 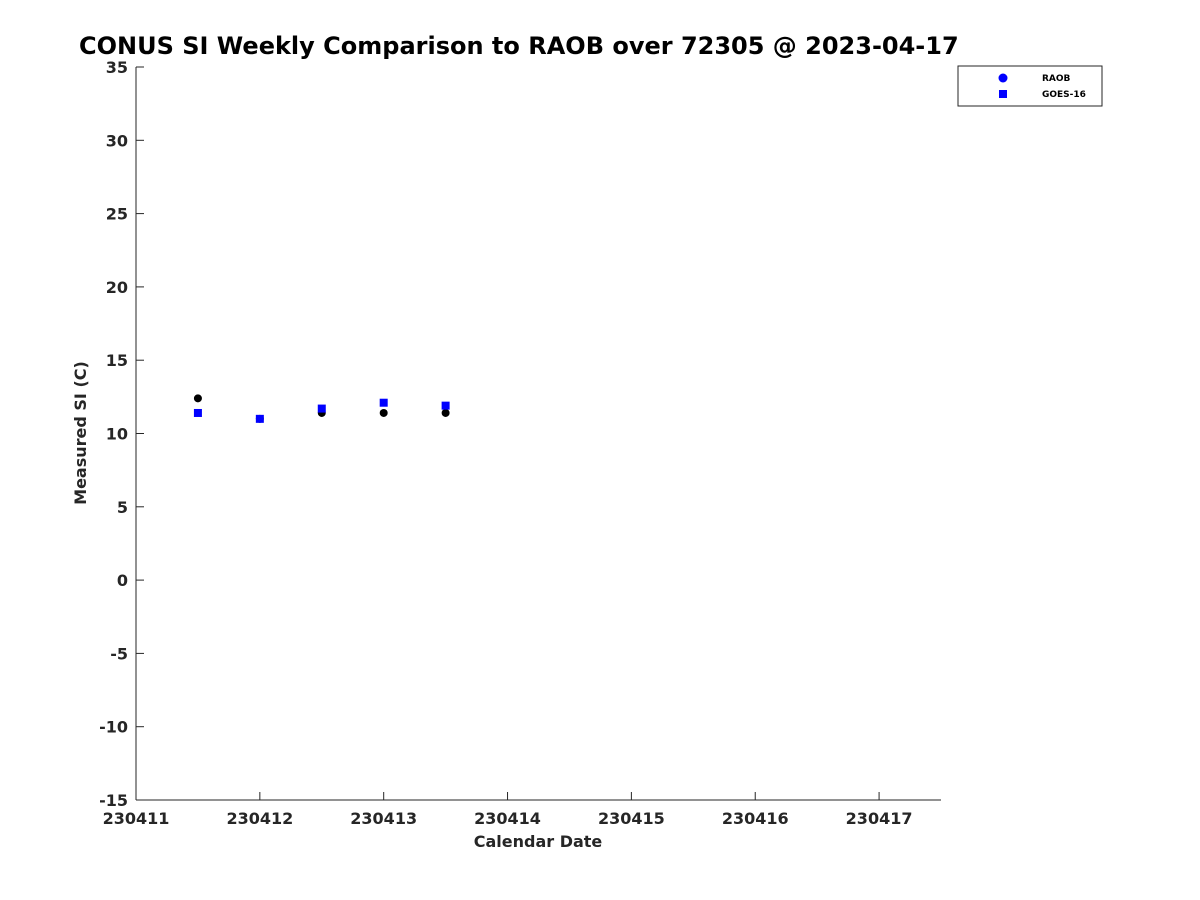 What do you see at coordinates (113, 727) in the screenshot?
I see `y-tick-label: -10` at bounding box center [113, 727].